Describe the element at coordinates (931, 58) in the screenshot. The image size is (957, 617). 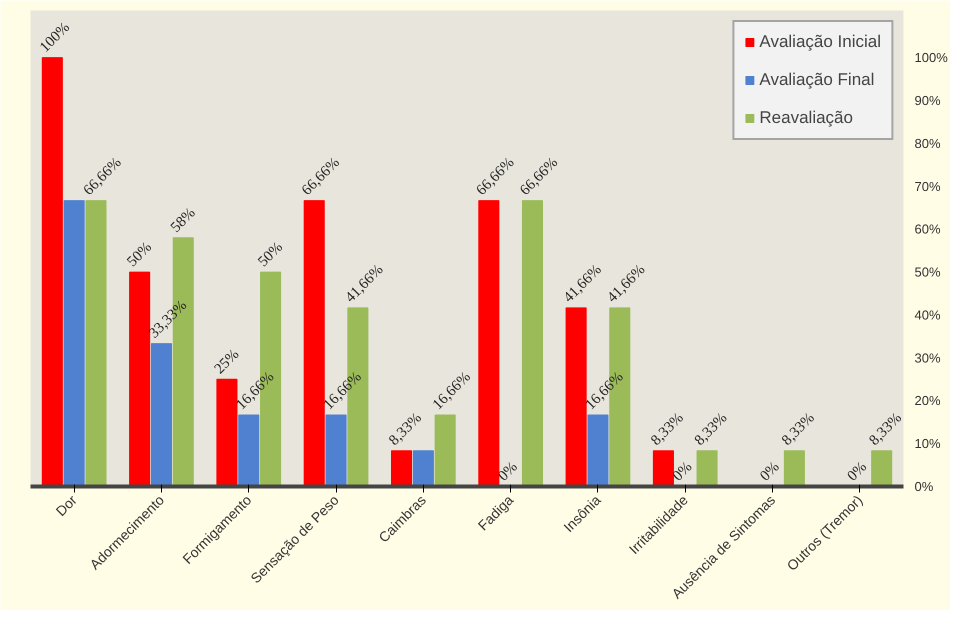
I see `y-tick-label: 100%` at that location.